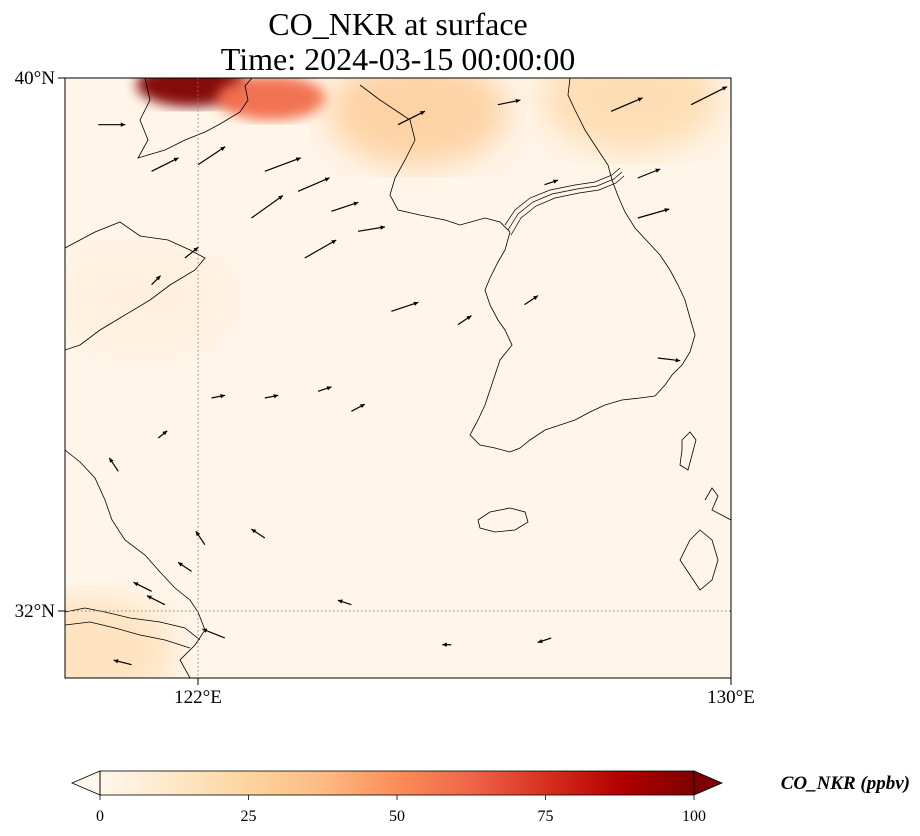  What do you see at coordinates (397, 24) in the screenshot?
I see `chart-title: CO_NKR at surface` at bounding box center [397, 24].